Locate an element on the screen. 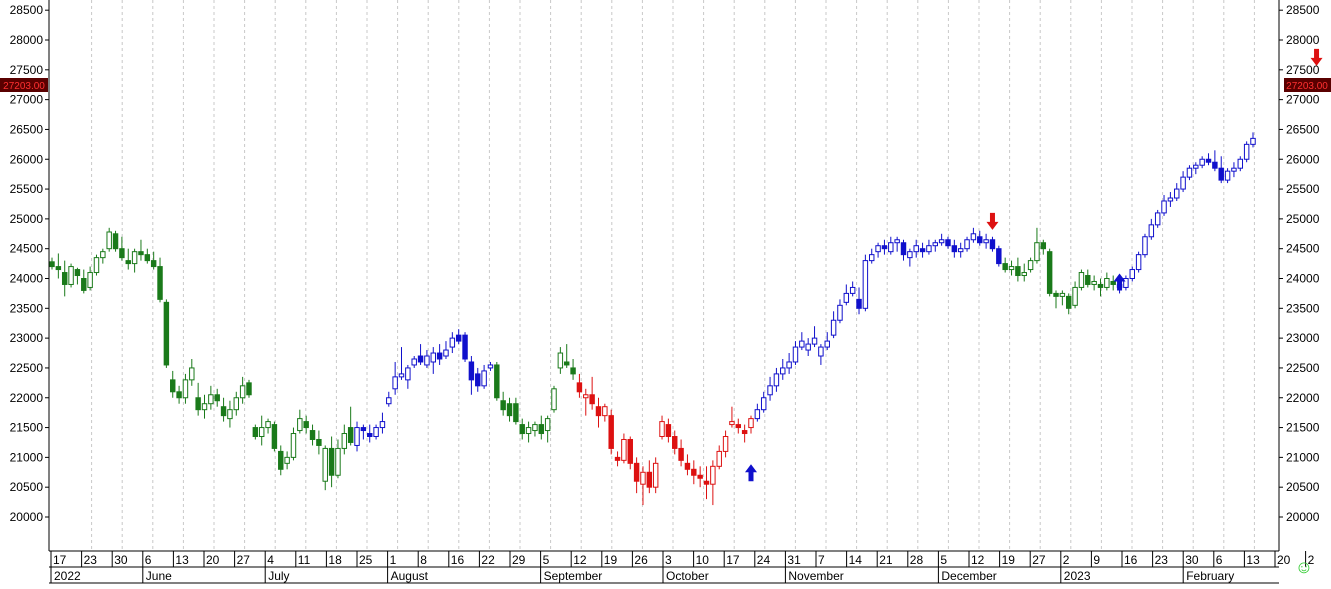 This screenshot has width=1331, height=589. month-label: December is located at coordinates (968, 576).